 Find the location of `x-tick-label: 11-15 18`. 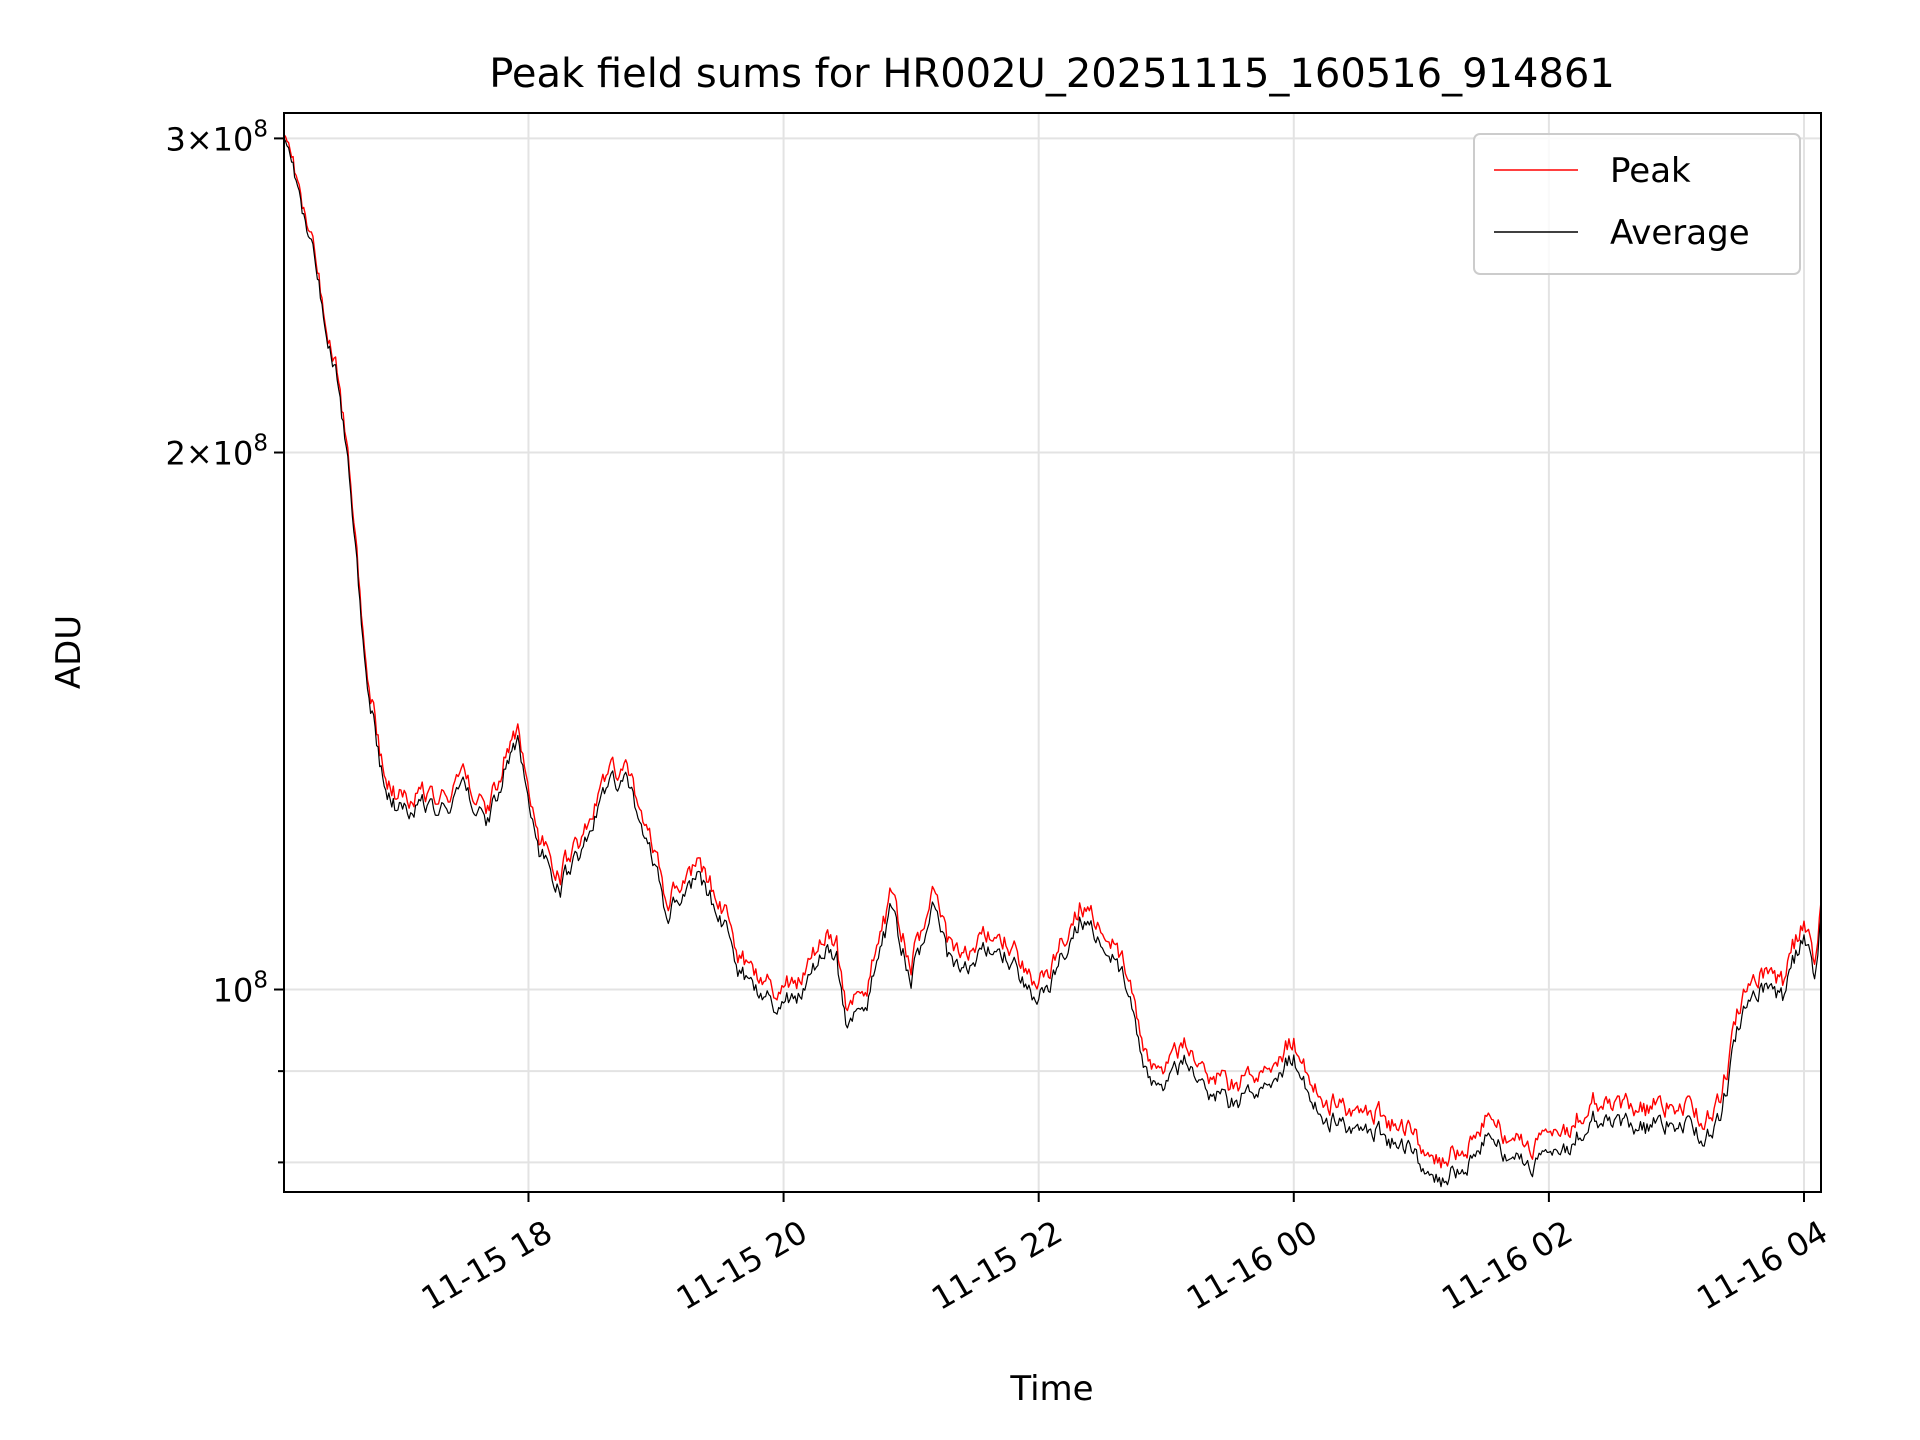

x-tick-label: 11-15 18 is located at coordinates (487, 1265).